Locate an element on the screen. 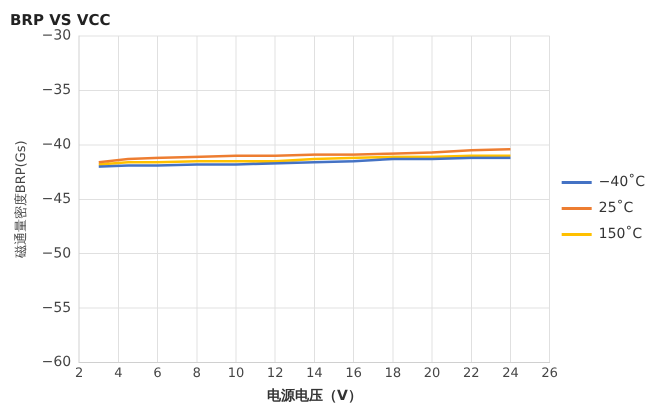 The image size is (665, 415). y-tick-label: −50 is located at coordinates (57, 253).